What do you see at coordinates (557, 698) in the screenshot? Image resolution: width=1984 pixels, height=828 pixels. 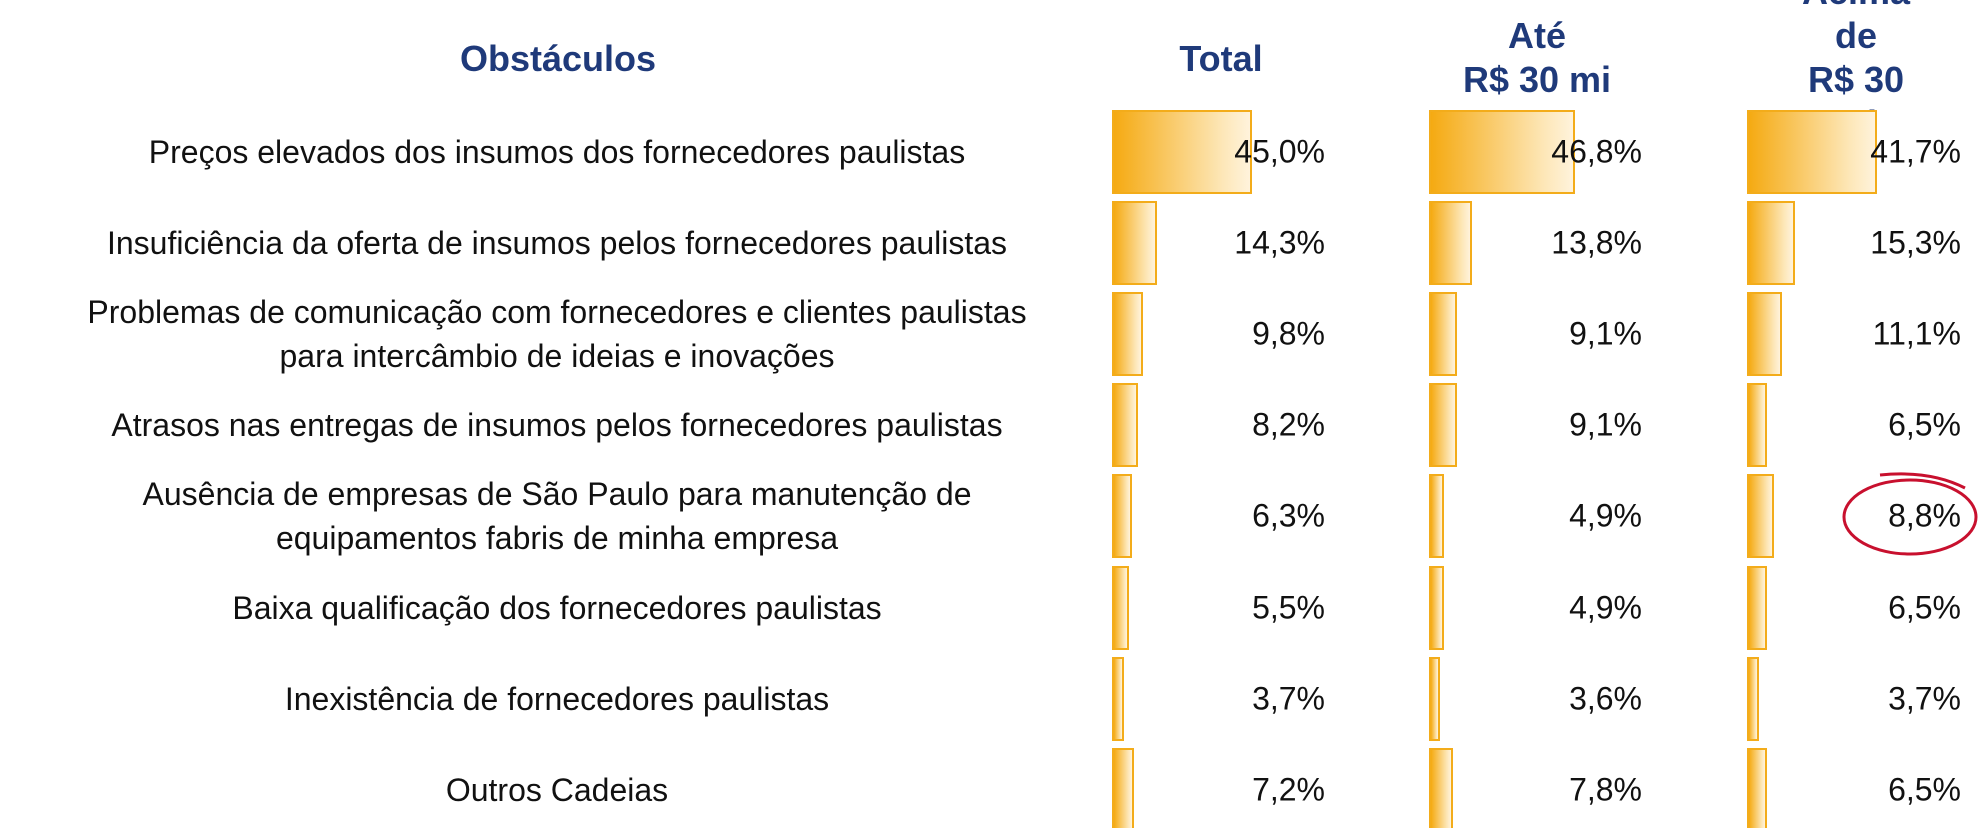 I see `row-label: Inexistência de fornecedores paulistas` at bounding box center [557, 698].